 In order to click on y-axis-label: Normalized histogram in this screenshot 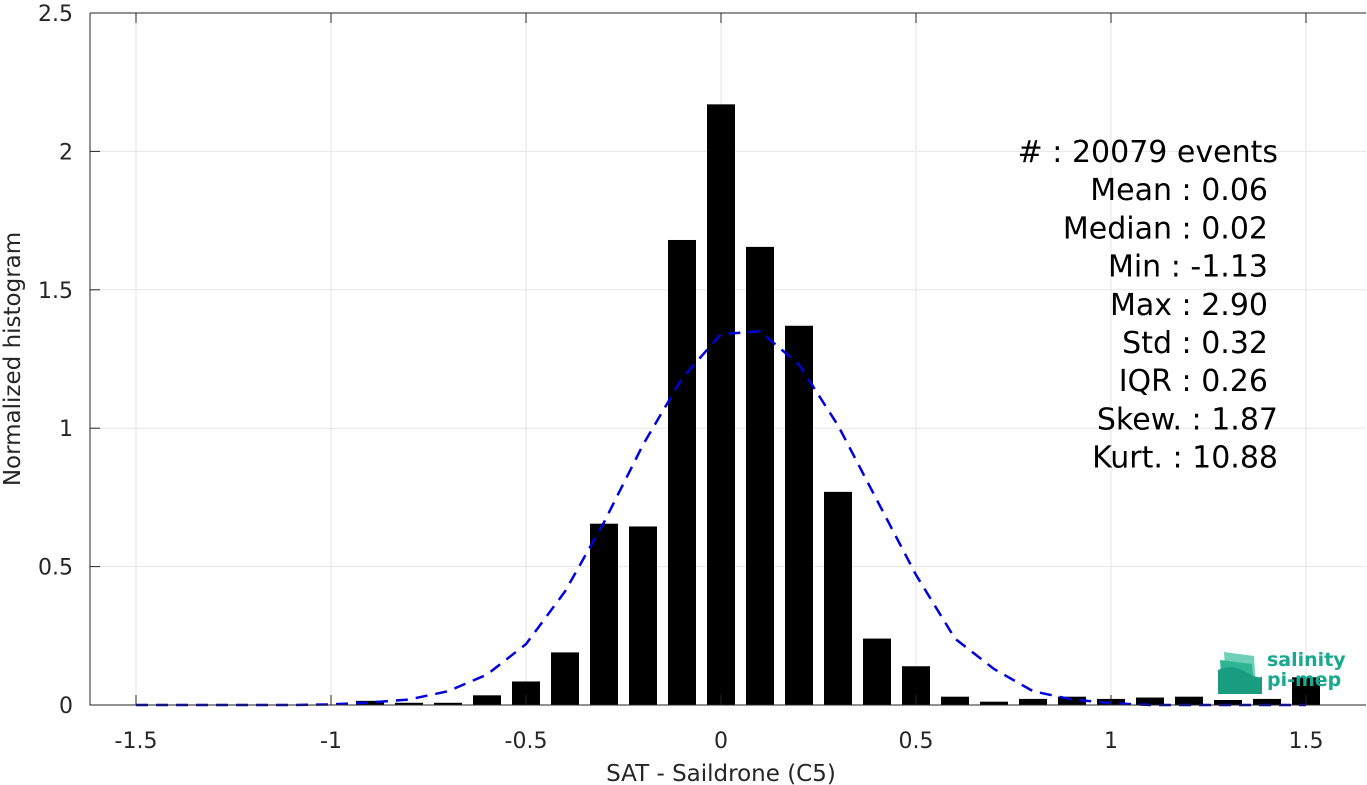, I will do `click(13, 359)`.